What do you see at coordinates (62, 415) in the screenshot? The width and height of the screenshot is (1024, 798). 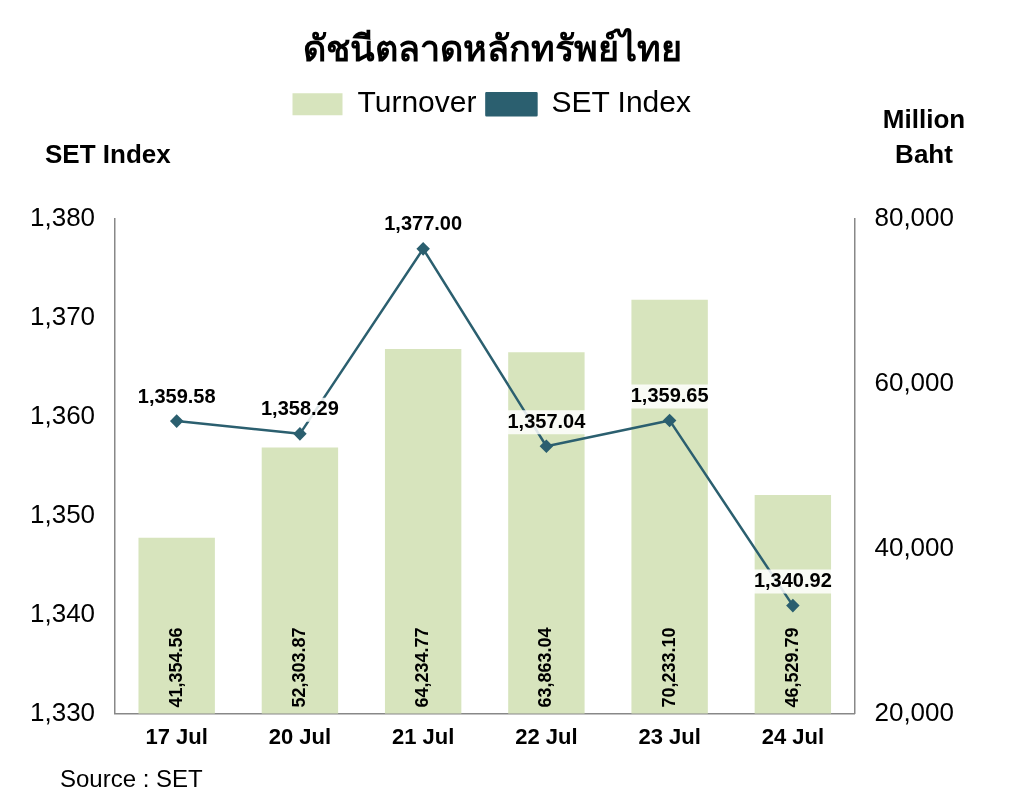 I see `y-tick-label: 1,360` at bounding box center [62, 415].